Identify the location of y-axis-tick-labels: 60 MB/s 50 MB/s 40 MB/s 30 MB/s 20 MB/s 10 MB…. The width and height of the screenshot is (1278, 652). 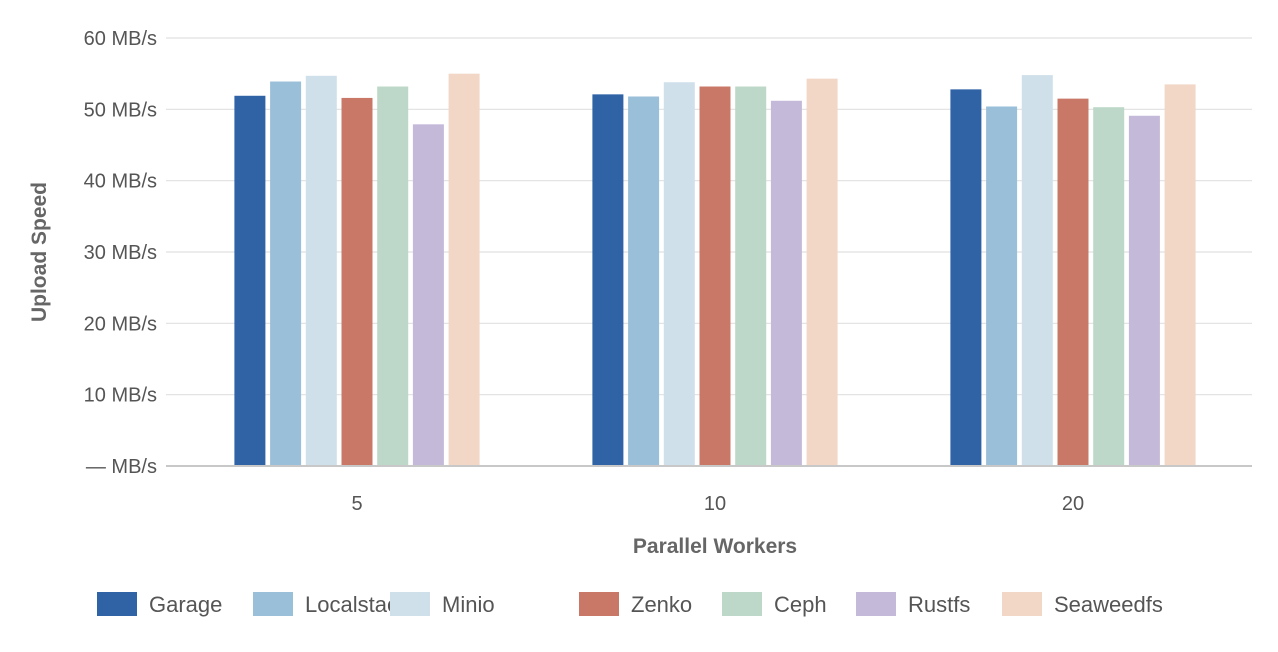
(120, 253).